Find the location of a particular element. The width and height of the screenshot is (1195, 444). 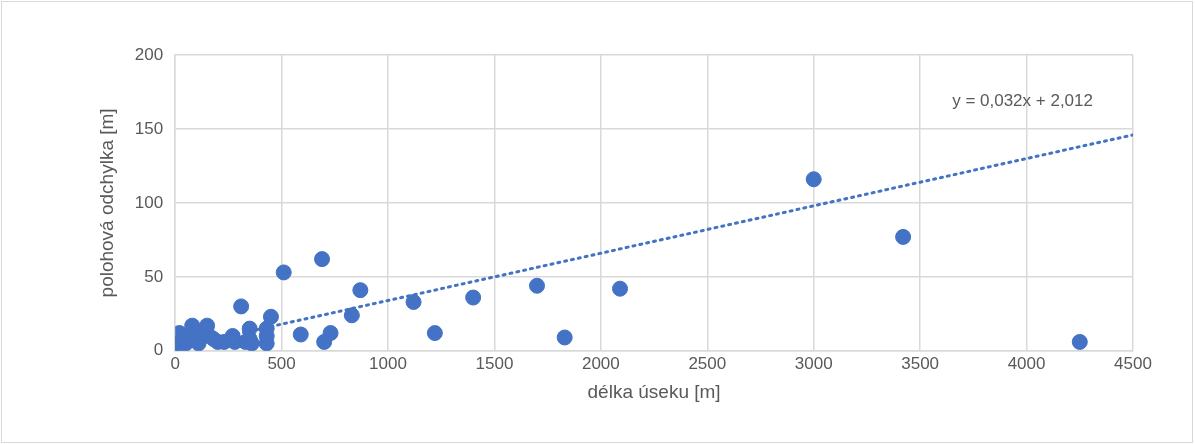

x-axis-title: délka úseku [m] is located at coordinates (654, 391).